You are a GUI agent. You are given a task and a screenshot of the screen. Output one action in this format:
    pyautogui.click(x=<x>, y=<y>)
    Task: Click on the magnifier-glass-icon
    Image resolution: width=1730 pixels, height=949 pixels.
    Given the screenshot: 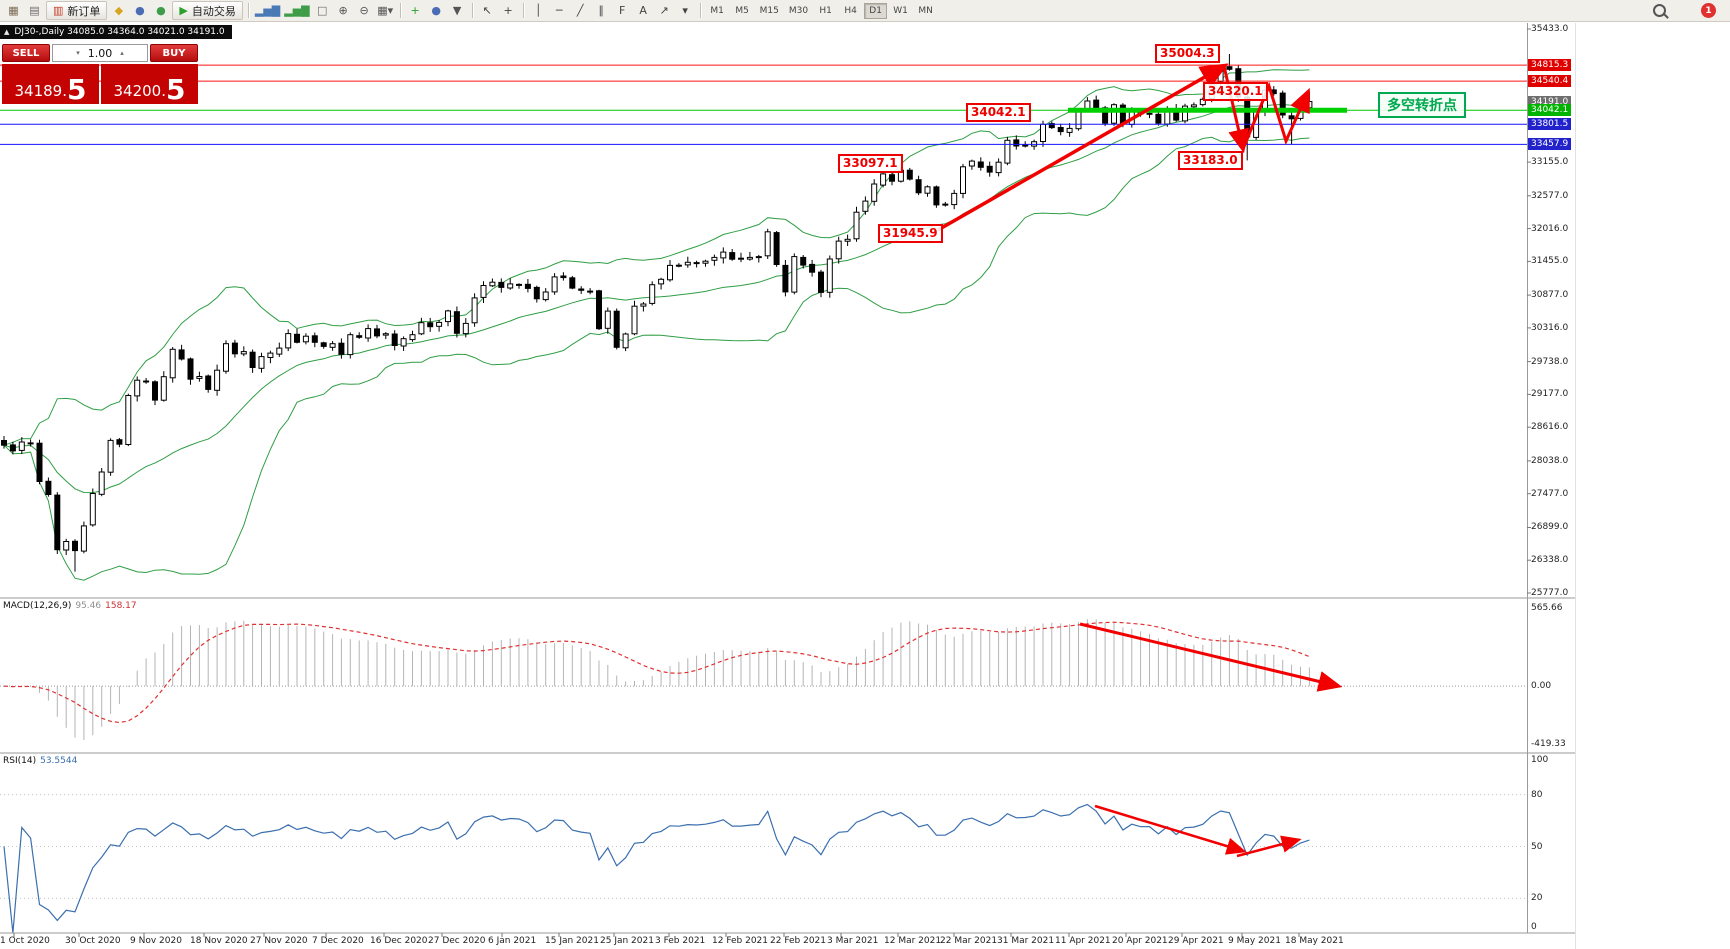 What is the action you would take?
    pyautogui.click(x=1659, y=10)
    